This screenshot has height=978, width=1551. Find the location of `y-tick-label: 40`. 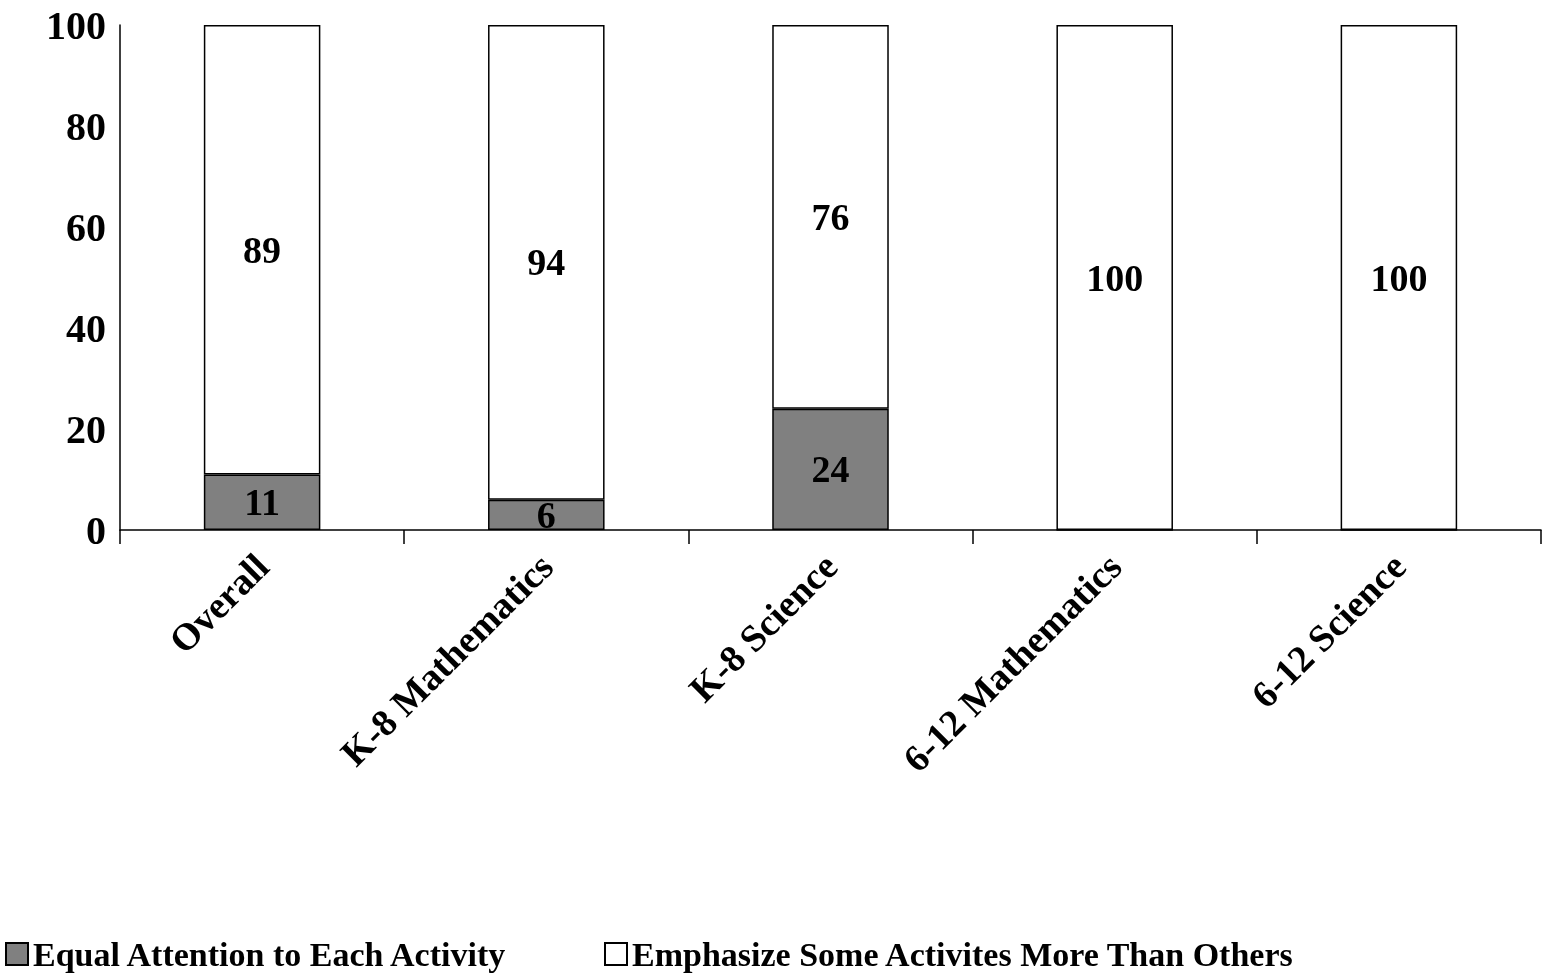

y-tick-label: 40 is located at coordinates (86, 328).